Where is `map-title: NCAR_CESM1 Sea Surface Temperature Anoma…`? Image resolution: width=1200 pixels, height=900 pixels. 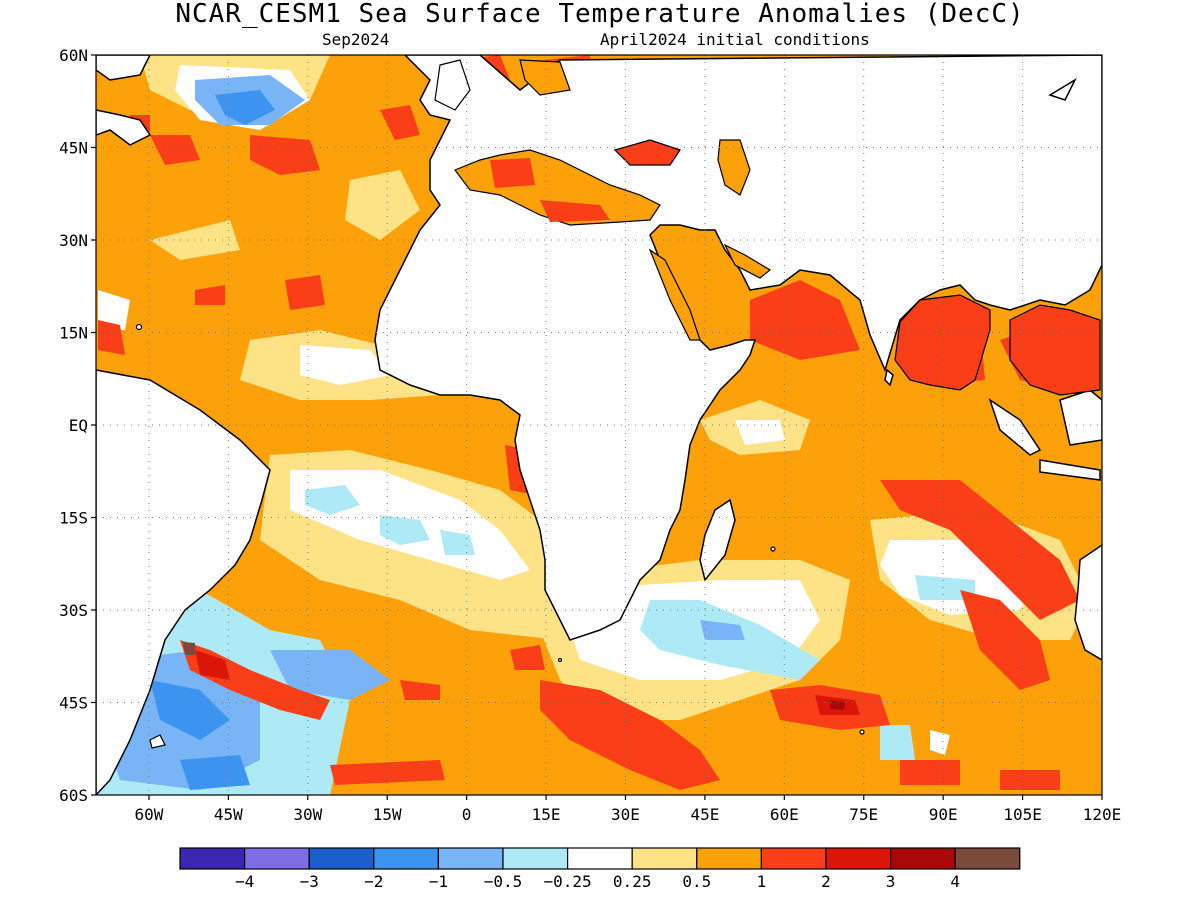
map-title: NCAR_CESM1 Sea Surface Temperature Anoma… is located at coordinates (600, 14).